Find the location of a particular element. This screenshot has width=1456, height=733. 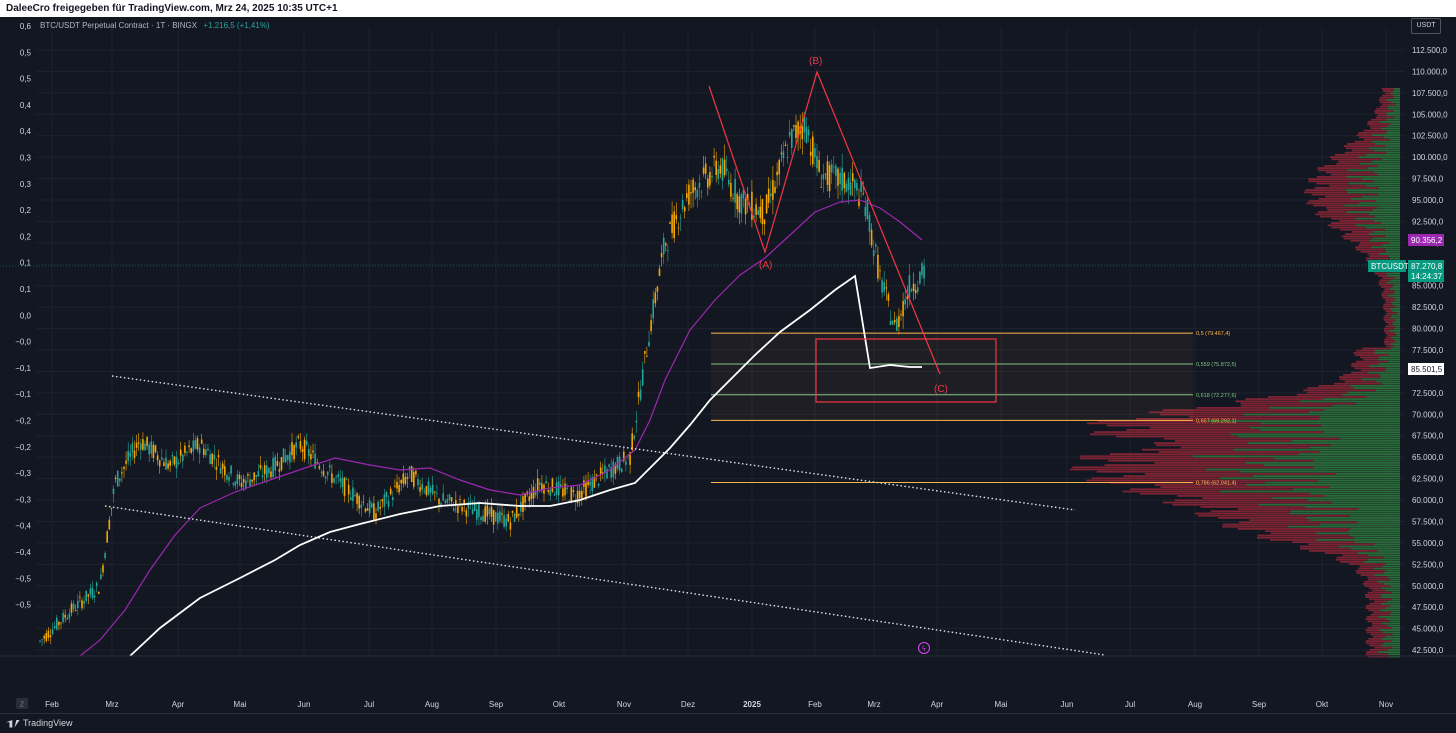

time-axis-tick: Jun is located at coordinates (304, 704).